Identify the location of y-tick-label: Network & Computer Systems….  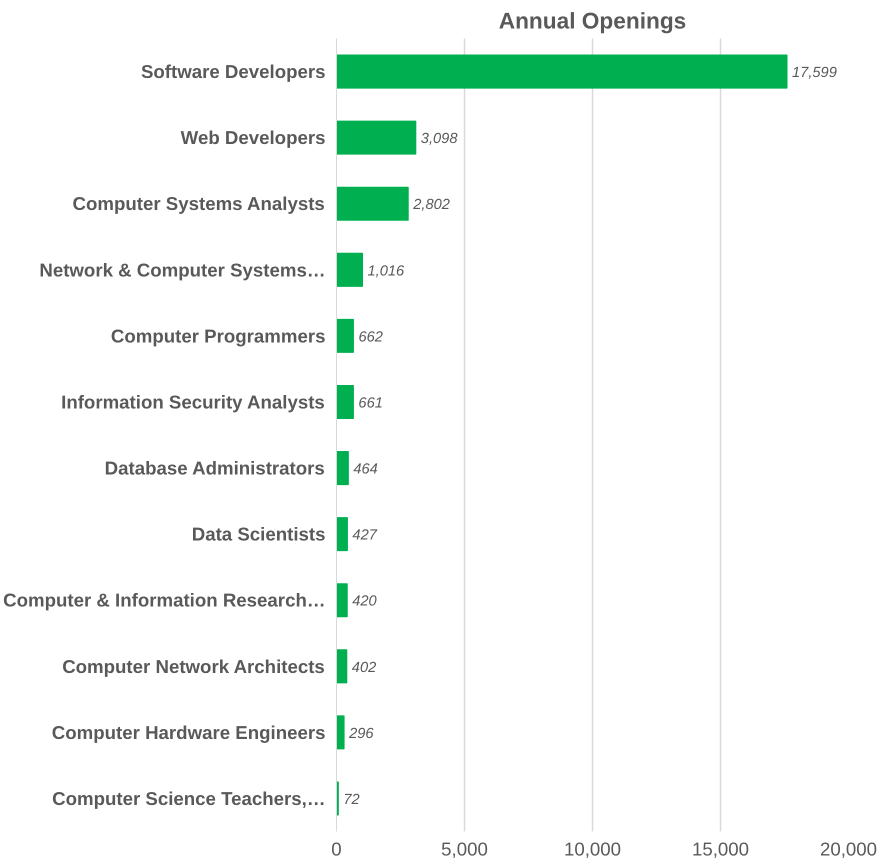
(182, 269).